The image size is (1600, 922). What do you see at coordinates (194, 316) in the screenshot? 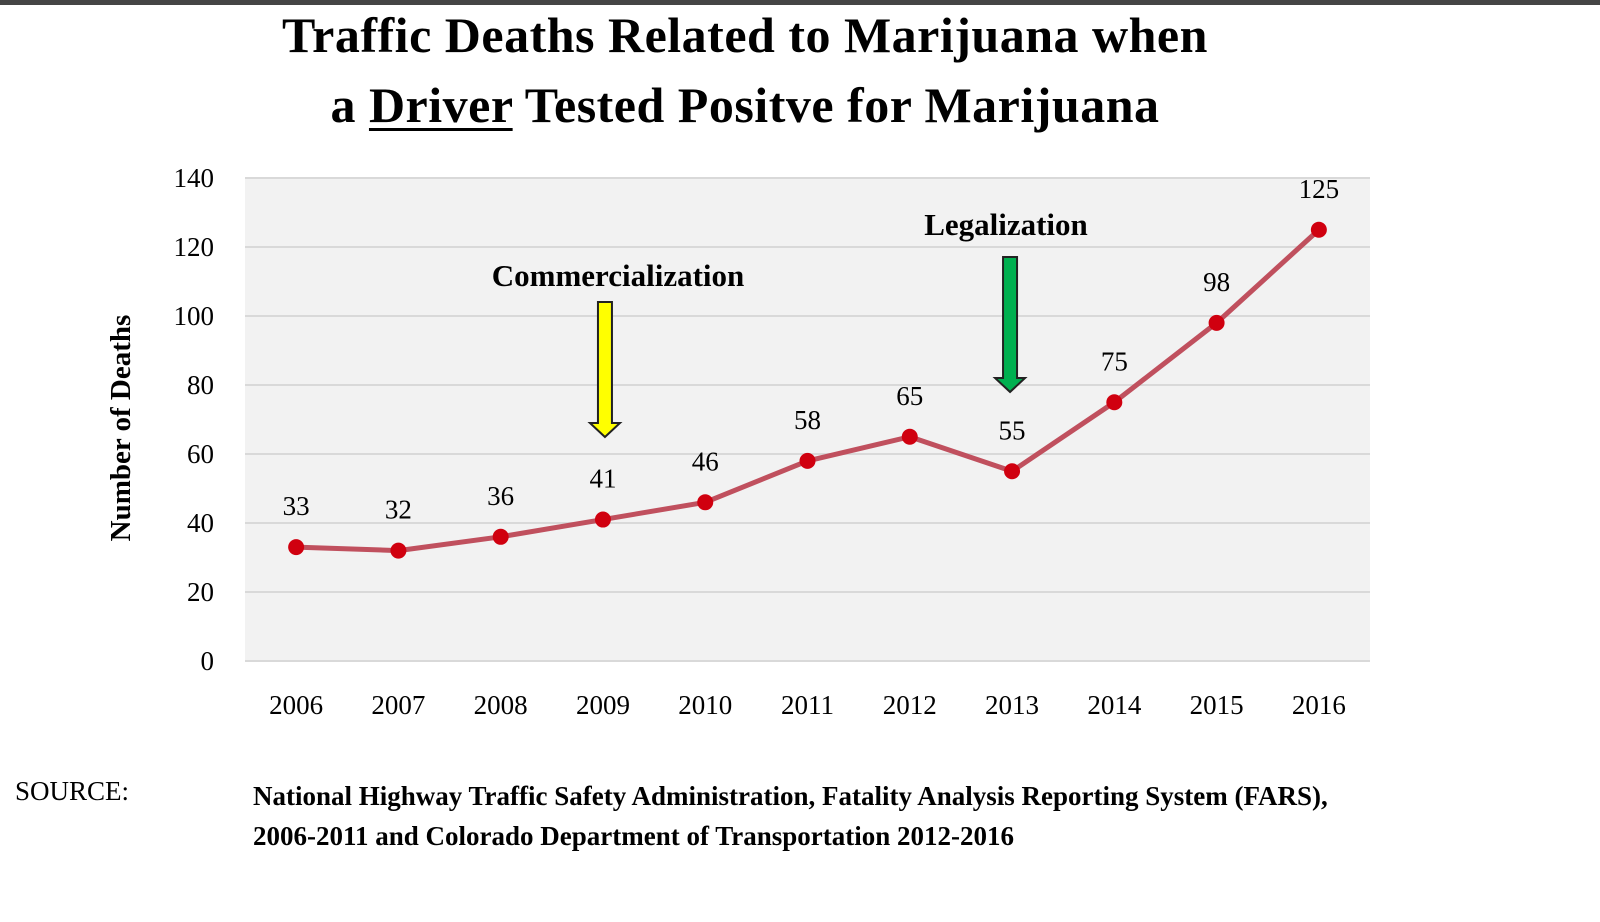
I see `y-tick-label: 100` at bounding box center [194, 316].